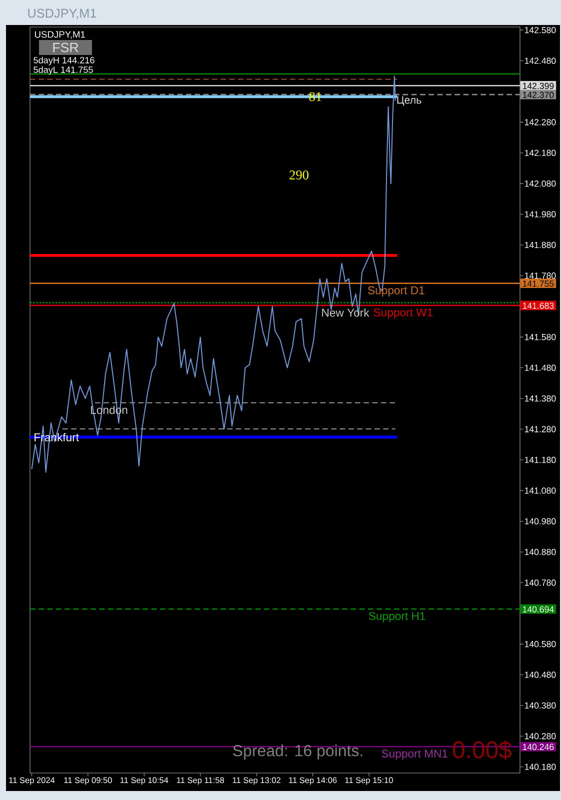 The width and height of the screenshot is (561, 800). I want to click on x-tick-label: 11 Sep 15:10, so click(369, 781).